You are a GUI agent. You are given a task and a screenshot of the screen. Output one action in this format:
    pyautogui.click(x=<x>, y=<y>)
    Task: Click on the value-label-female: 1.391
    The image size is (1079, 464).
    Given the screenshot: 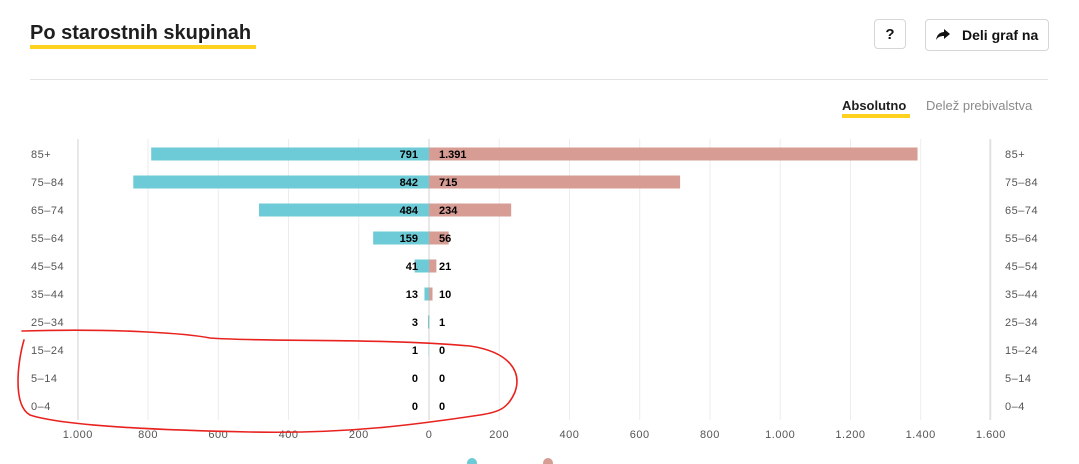 What is the action you would take?
    pyautogui.click(x=453, y=155)
    